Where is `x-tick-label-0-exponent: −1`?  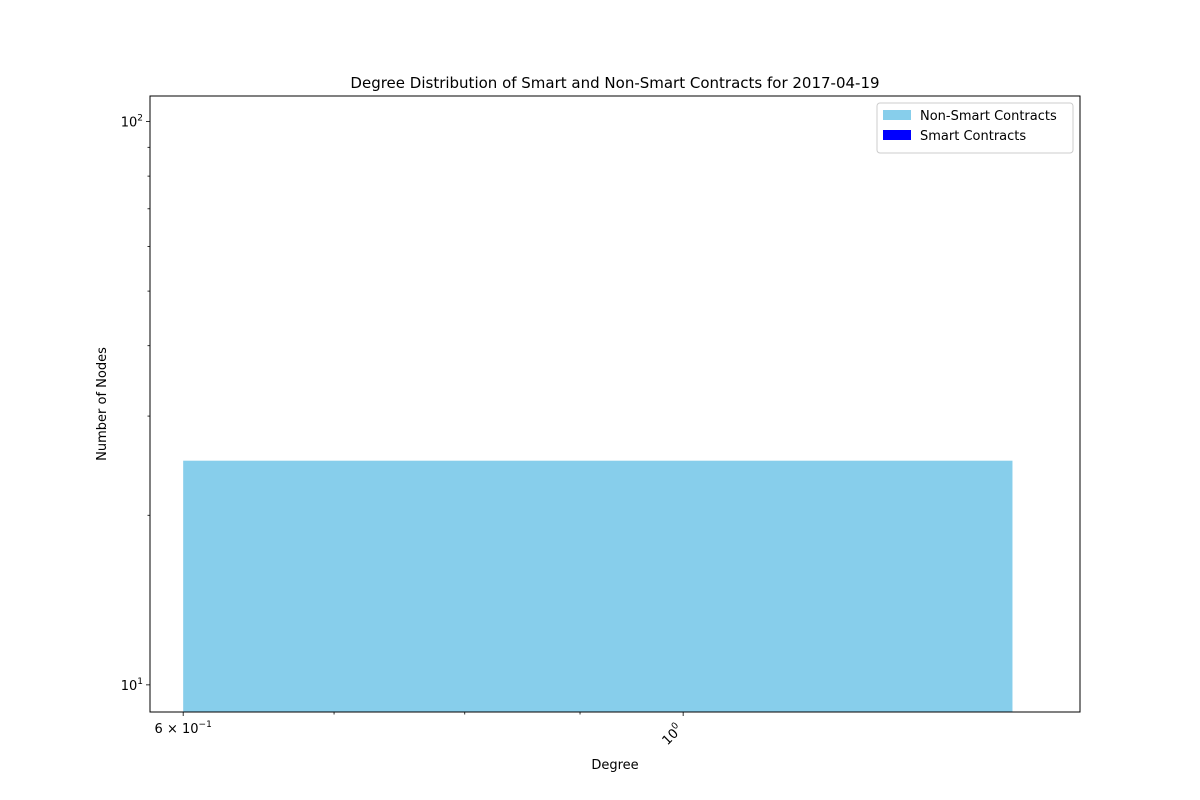
x-tick-label-0-exponent: −1 is located at coordinates (205, 725).